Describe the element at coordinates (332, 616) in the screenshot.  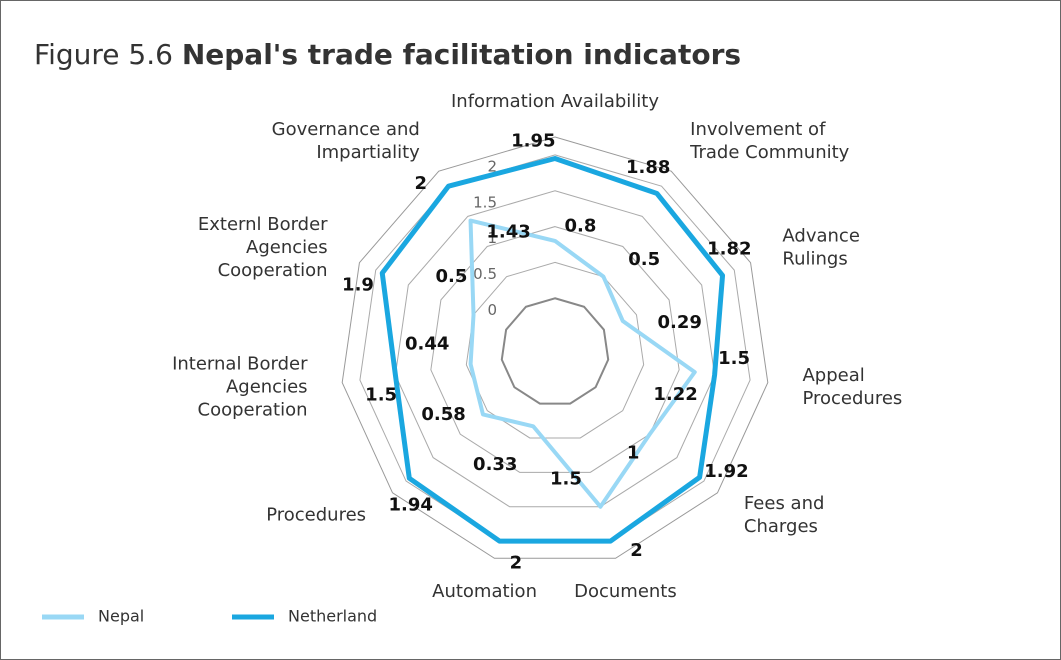
I see `legend-label: Netherland` at that location.